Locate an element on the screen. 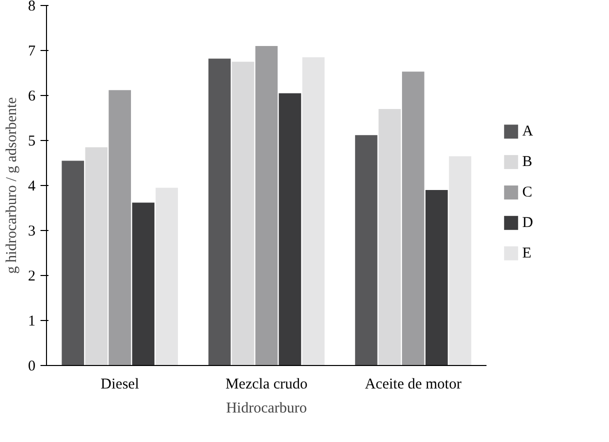 This screenshot has width=609, height=442. x-tick-label: Aceite de motor is located at coordinates (413, 384).